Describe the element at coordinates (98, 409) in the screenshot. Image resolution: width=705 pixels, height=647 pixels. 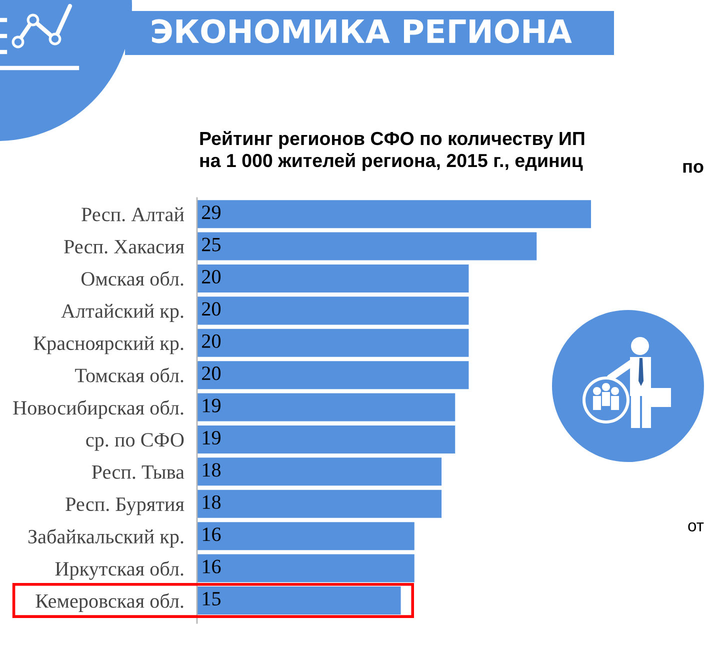
I see `y-tick-label: Новосибирская обл.` at that location.